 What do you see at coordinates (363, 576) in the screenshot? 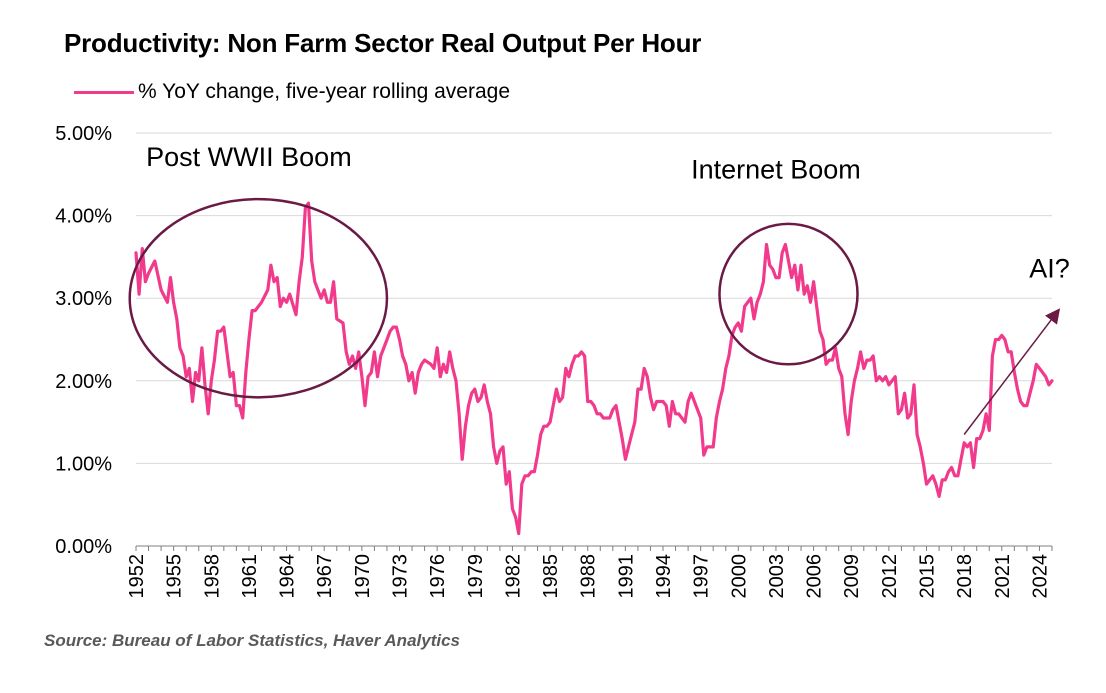
I see `x-tick-label: 1970` at bounding box center [363, 576].